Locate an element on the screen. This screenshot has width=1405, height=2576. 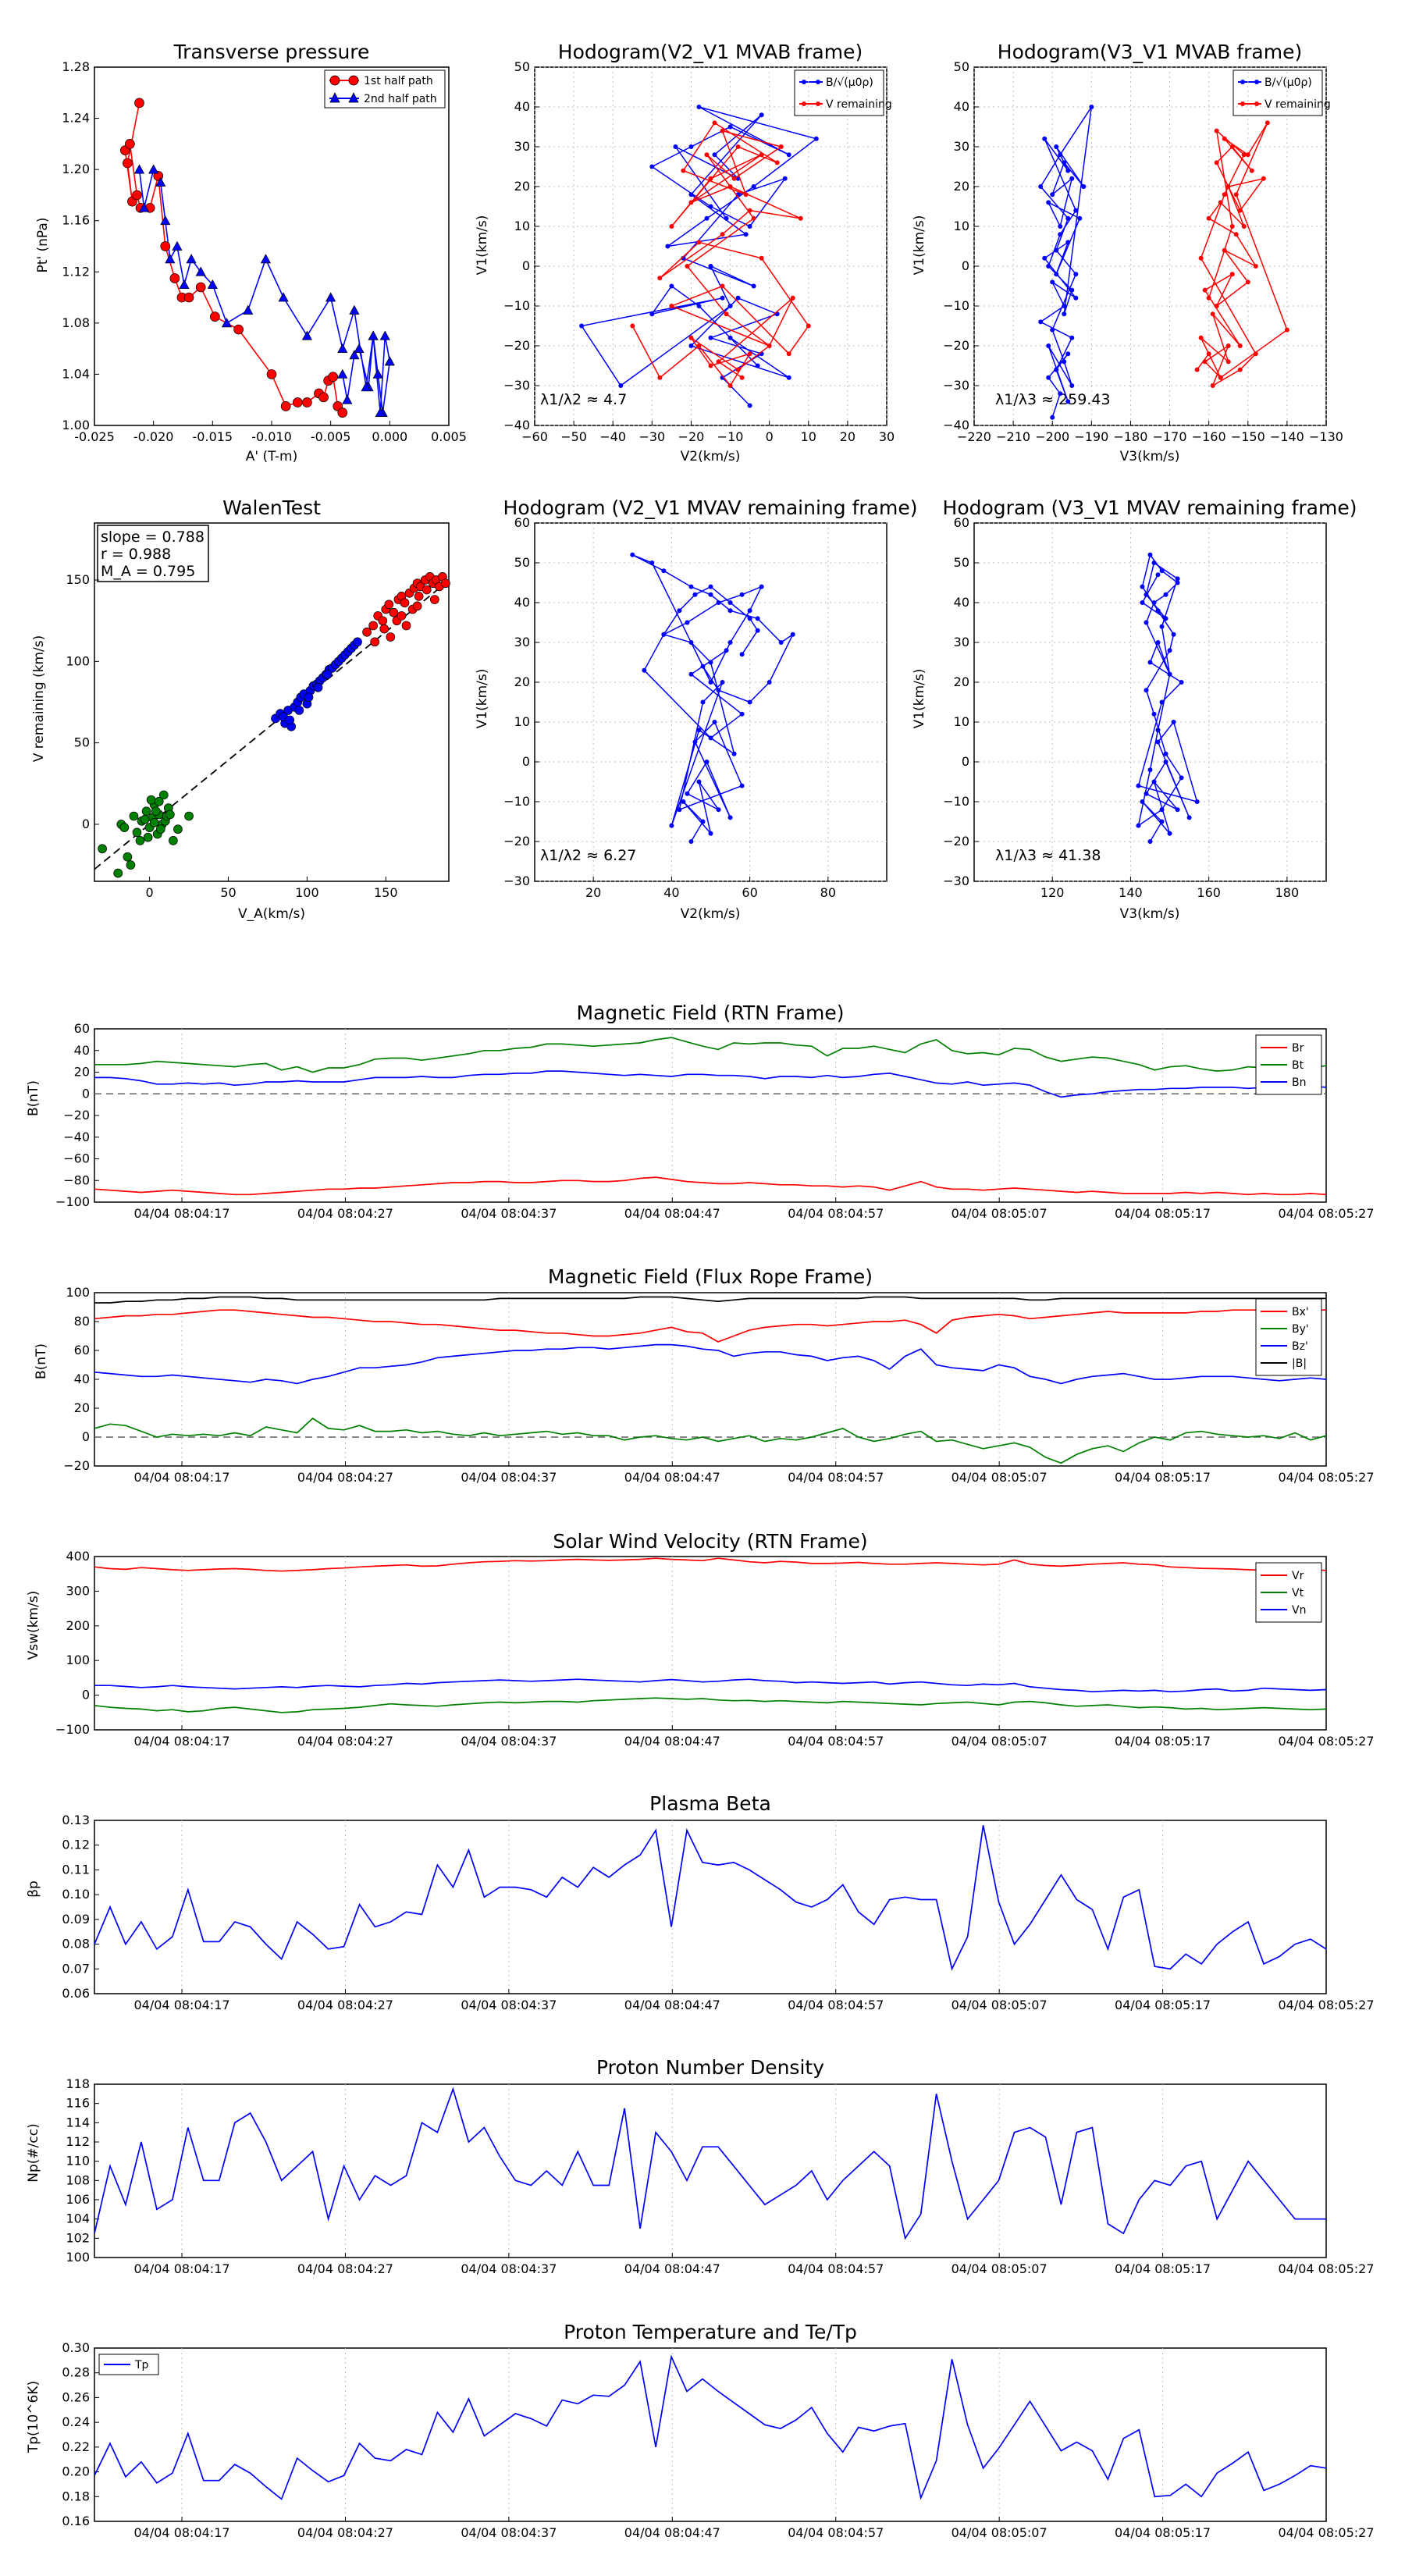
p1-ylabel: Pt' (nPa) is located at coordinates (43, 245).